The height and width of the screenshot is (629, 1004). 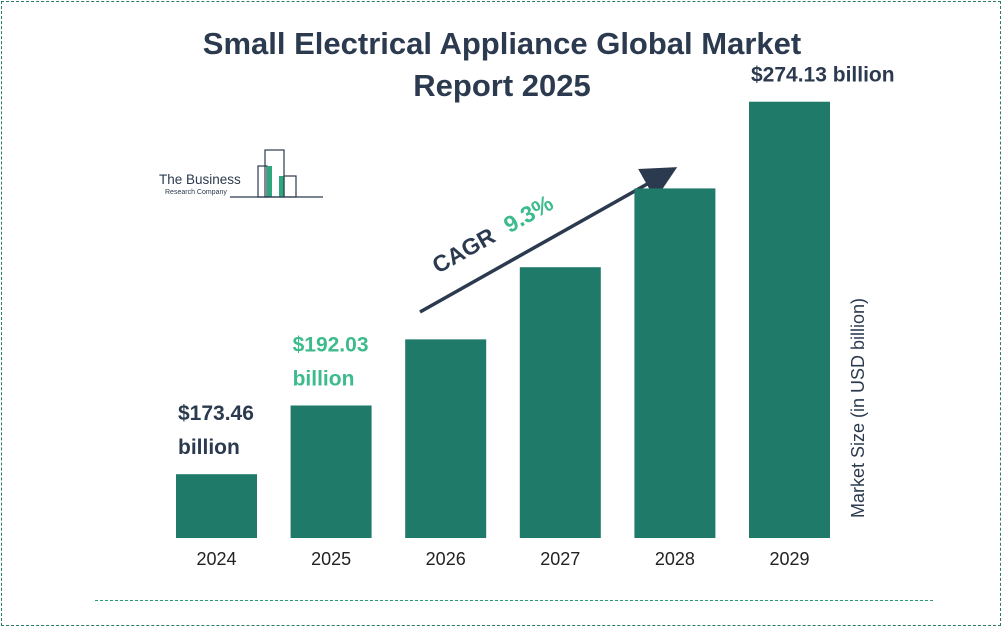 What do you see at coordinates (331, 559) in the screenshot?
I see `x-tick-label-2025: 2025` at bounding box center [331, 559].